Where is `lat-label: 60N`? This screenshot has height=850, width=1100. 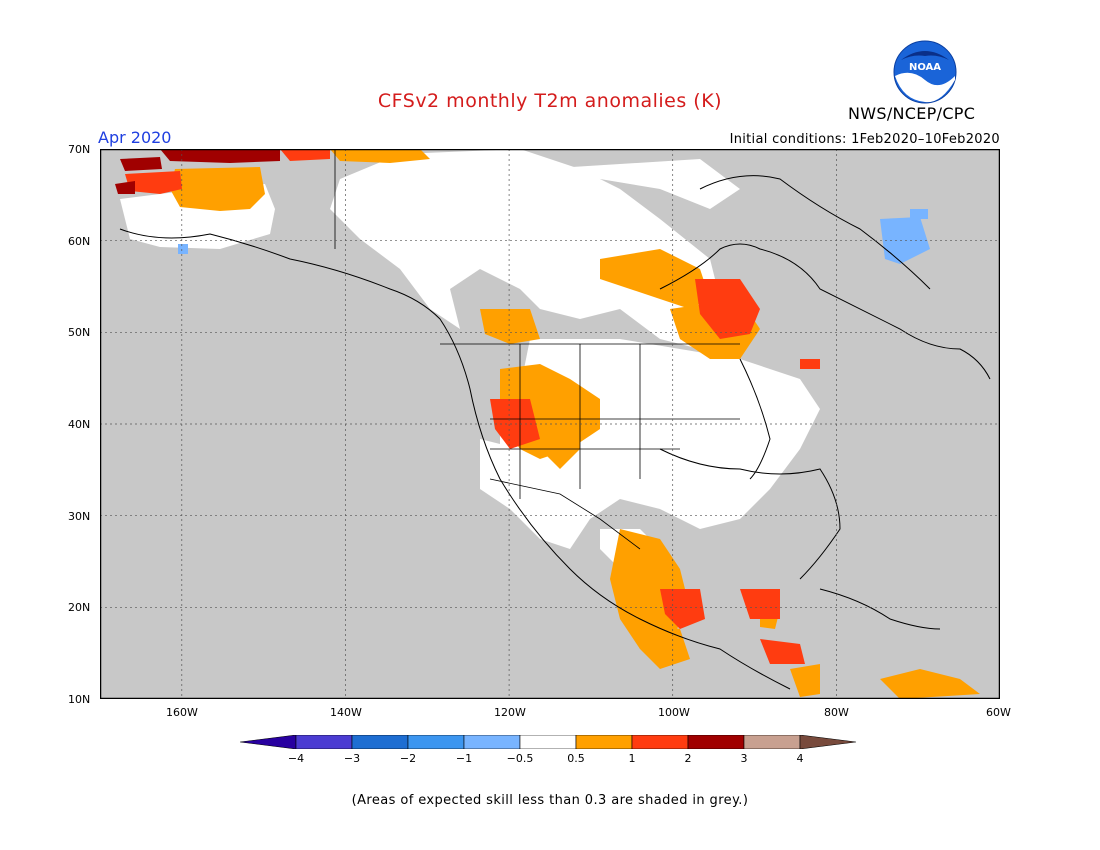
lat-label: 60N is located at coordinates (79, 241).